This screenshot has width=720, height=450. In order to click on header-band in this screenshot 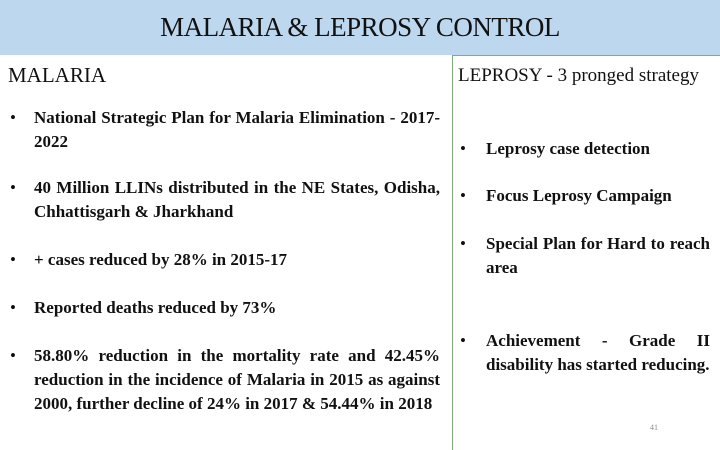, I will do `click(360, 27)`.